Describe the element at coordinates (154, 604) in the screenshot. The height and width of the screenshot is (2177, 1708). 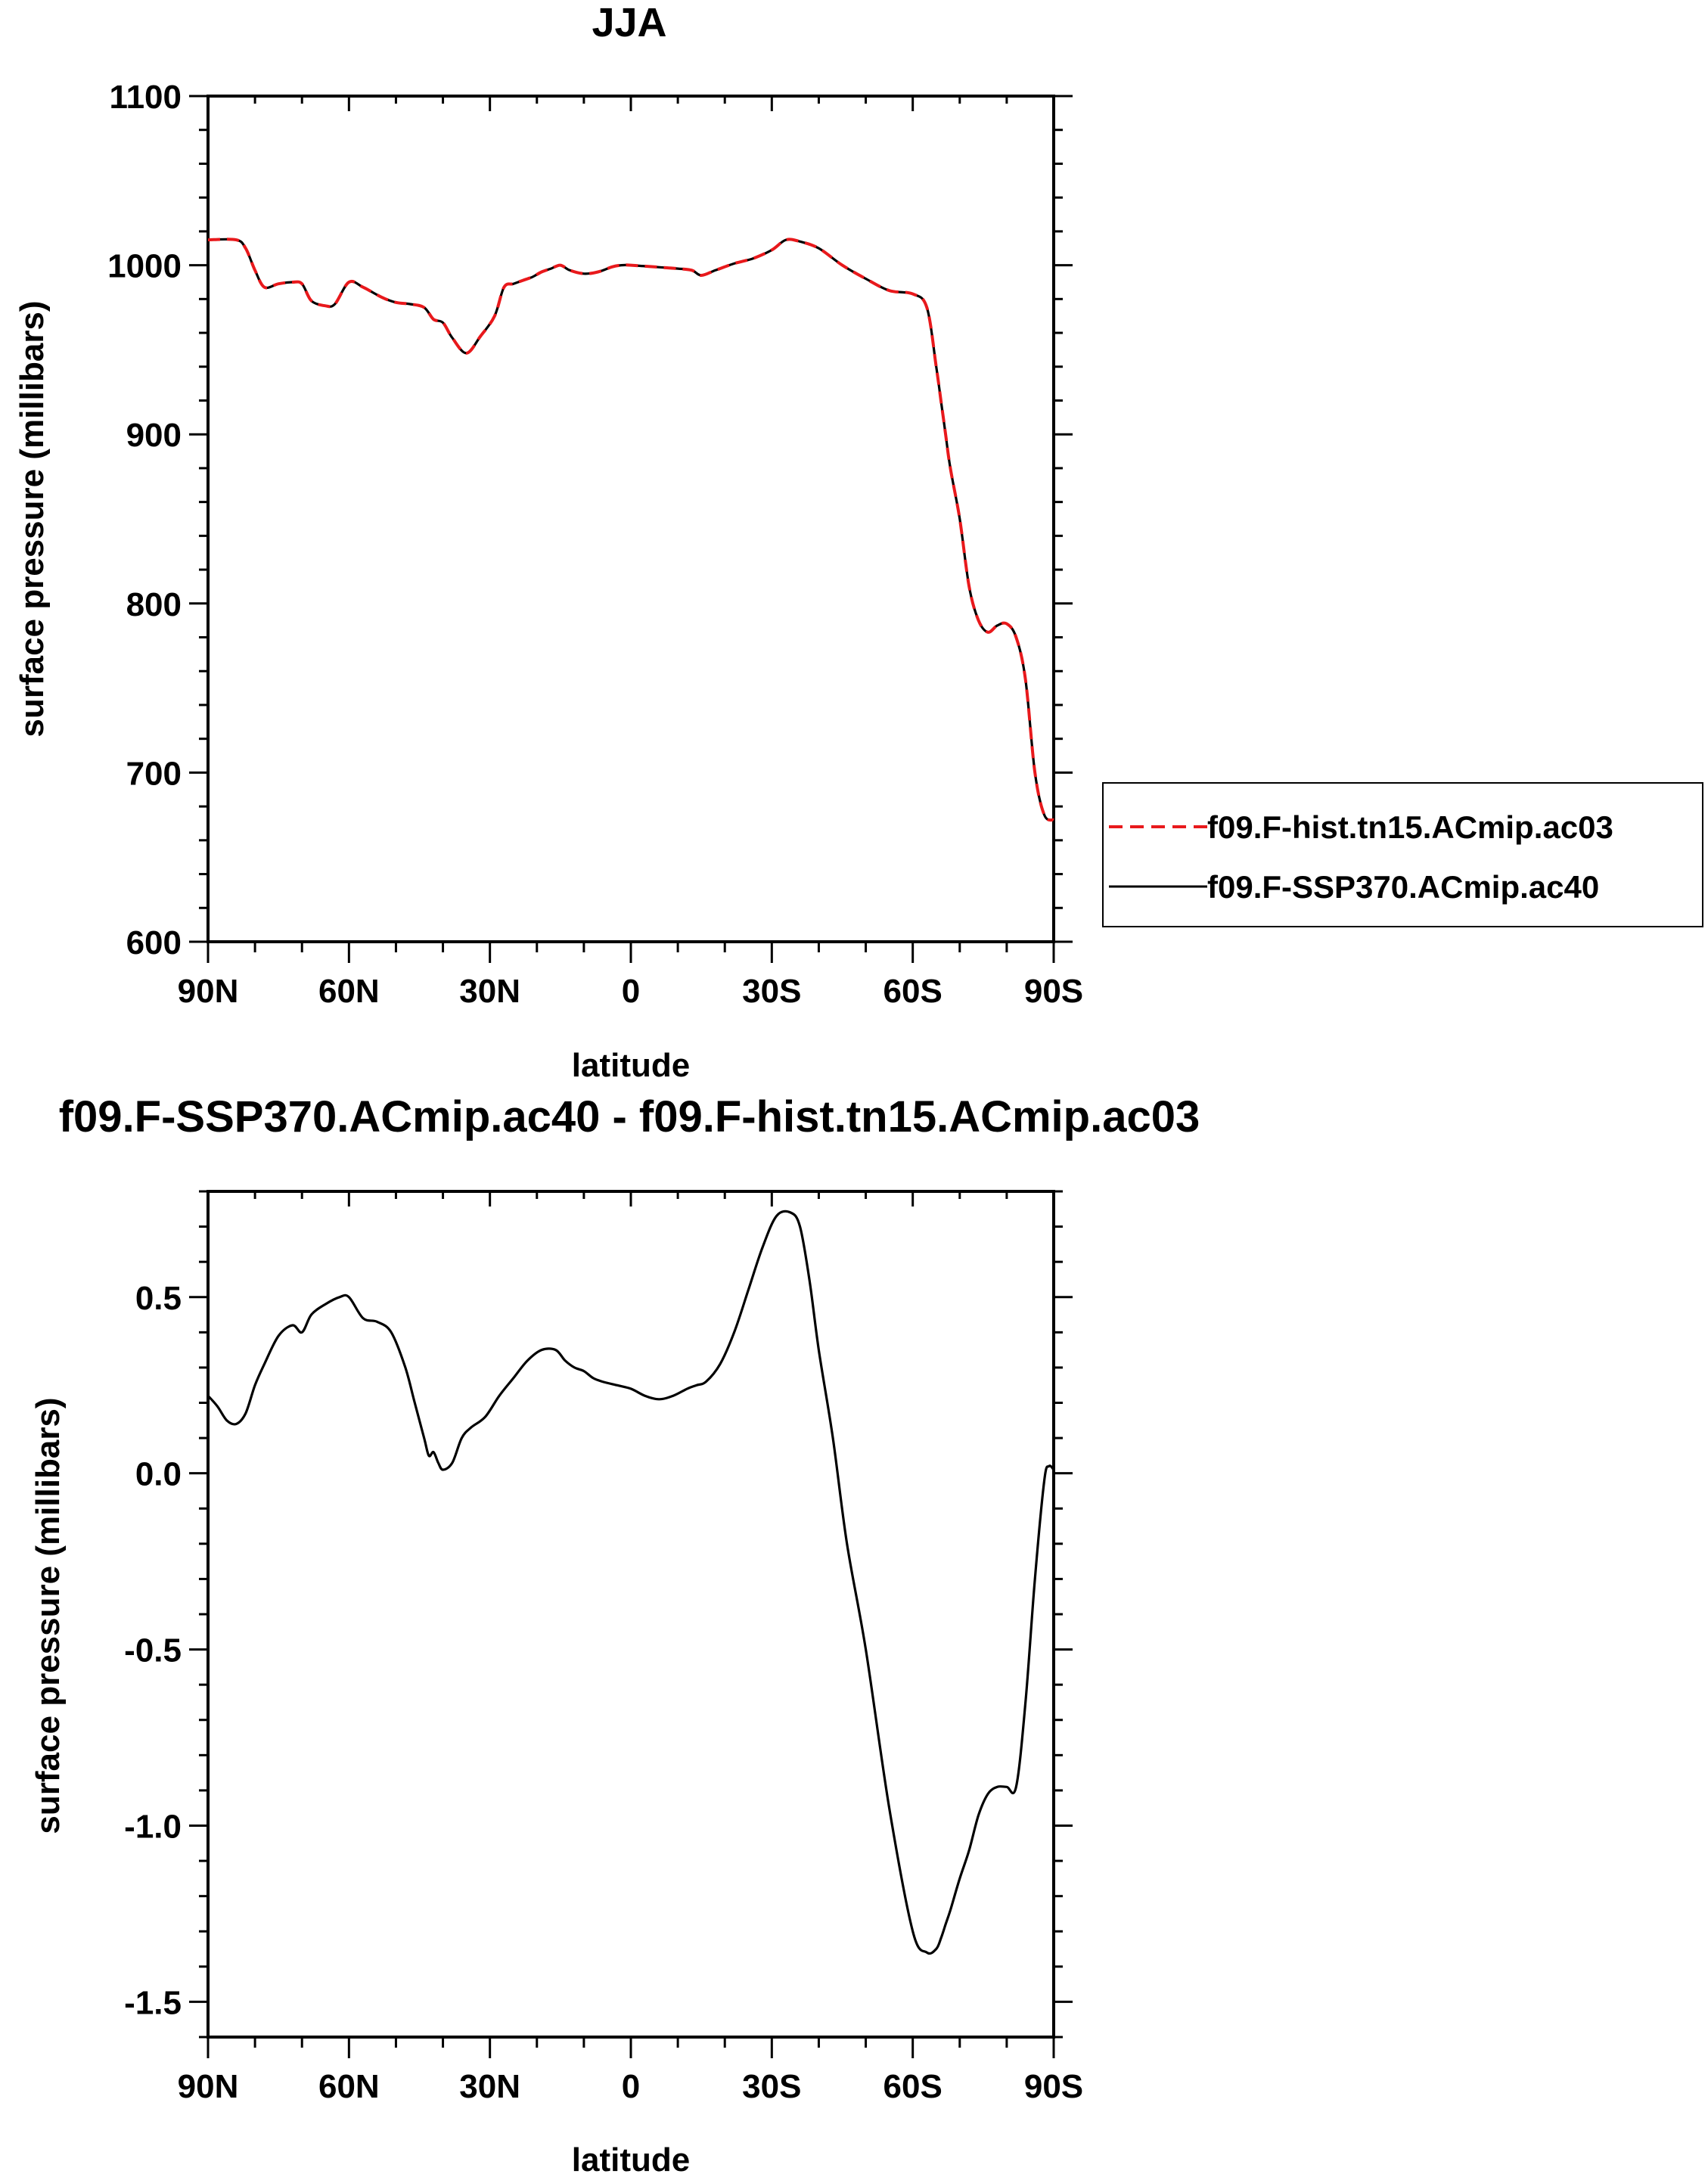
I see `y-tick-label: 800` at that location.